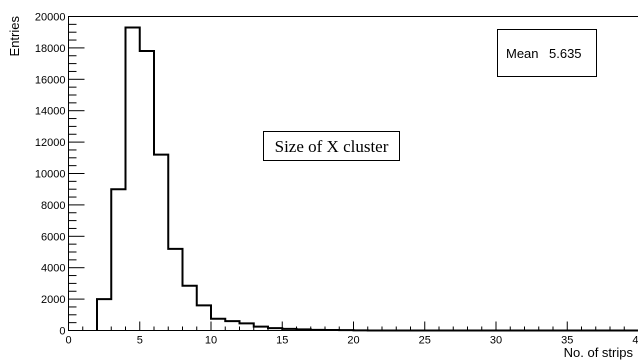 This screenshot has height=361, width=638. What do you see at coordinates (14, 36) in the screenshot?
I see `y-axis-title: Entries` at bounding box center [14, 36].